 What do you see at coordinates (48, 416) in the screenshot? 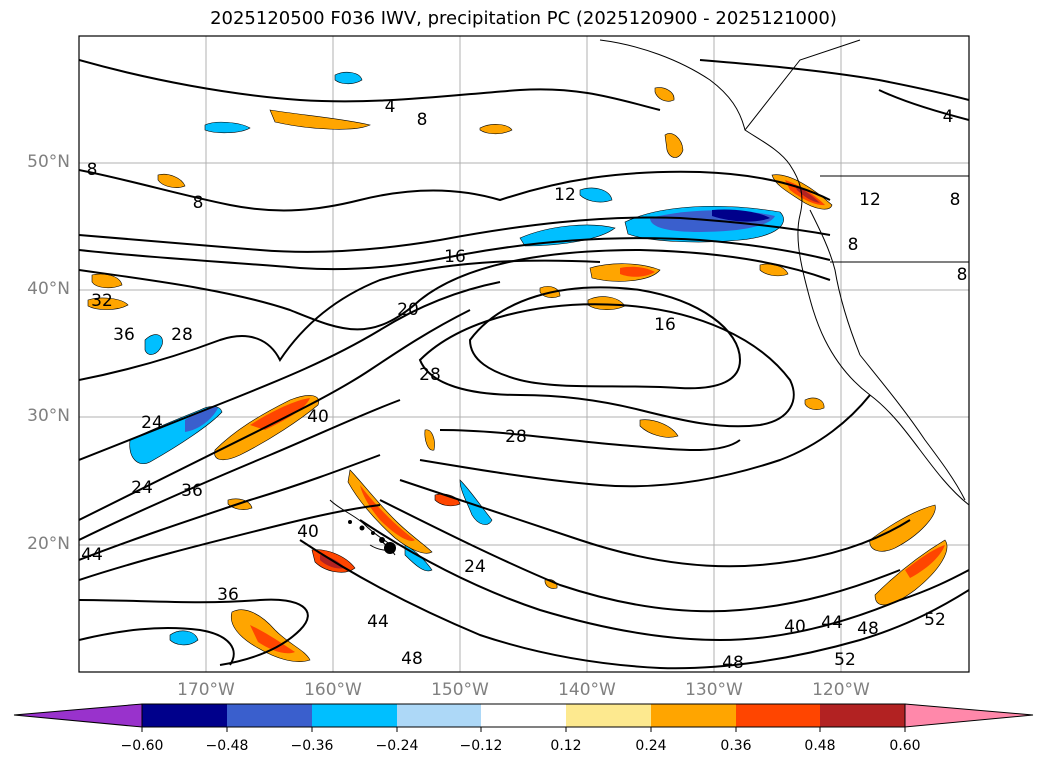
I see `lat-label: 30°N` at bounding box center [48, 416].